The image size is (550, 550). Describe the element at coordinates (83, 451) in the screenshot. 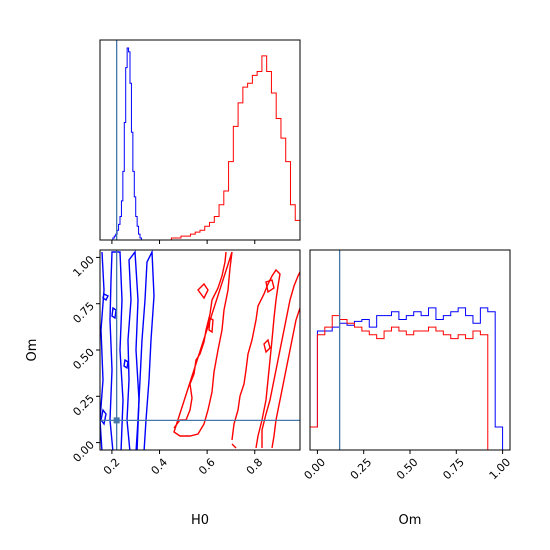

I see `tick-label-om-y-0: 0.00` at that location.